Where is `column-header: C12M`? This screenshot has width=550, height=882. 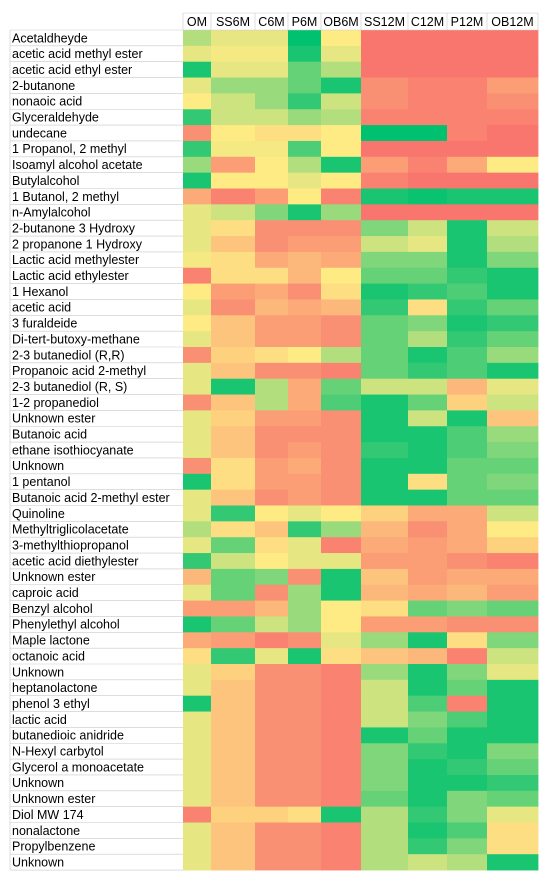 column-header: C12M is located at coordinates (427, 22).